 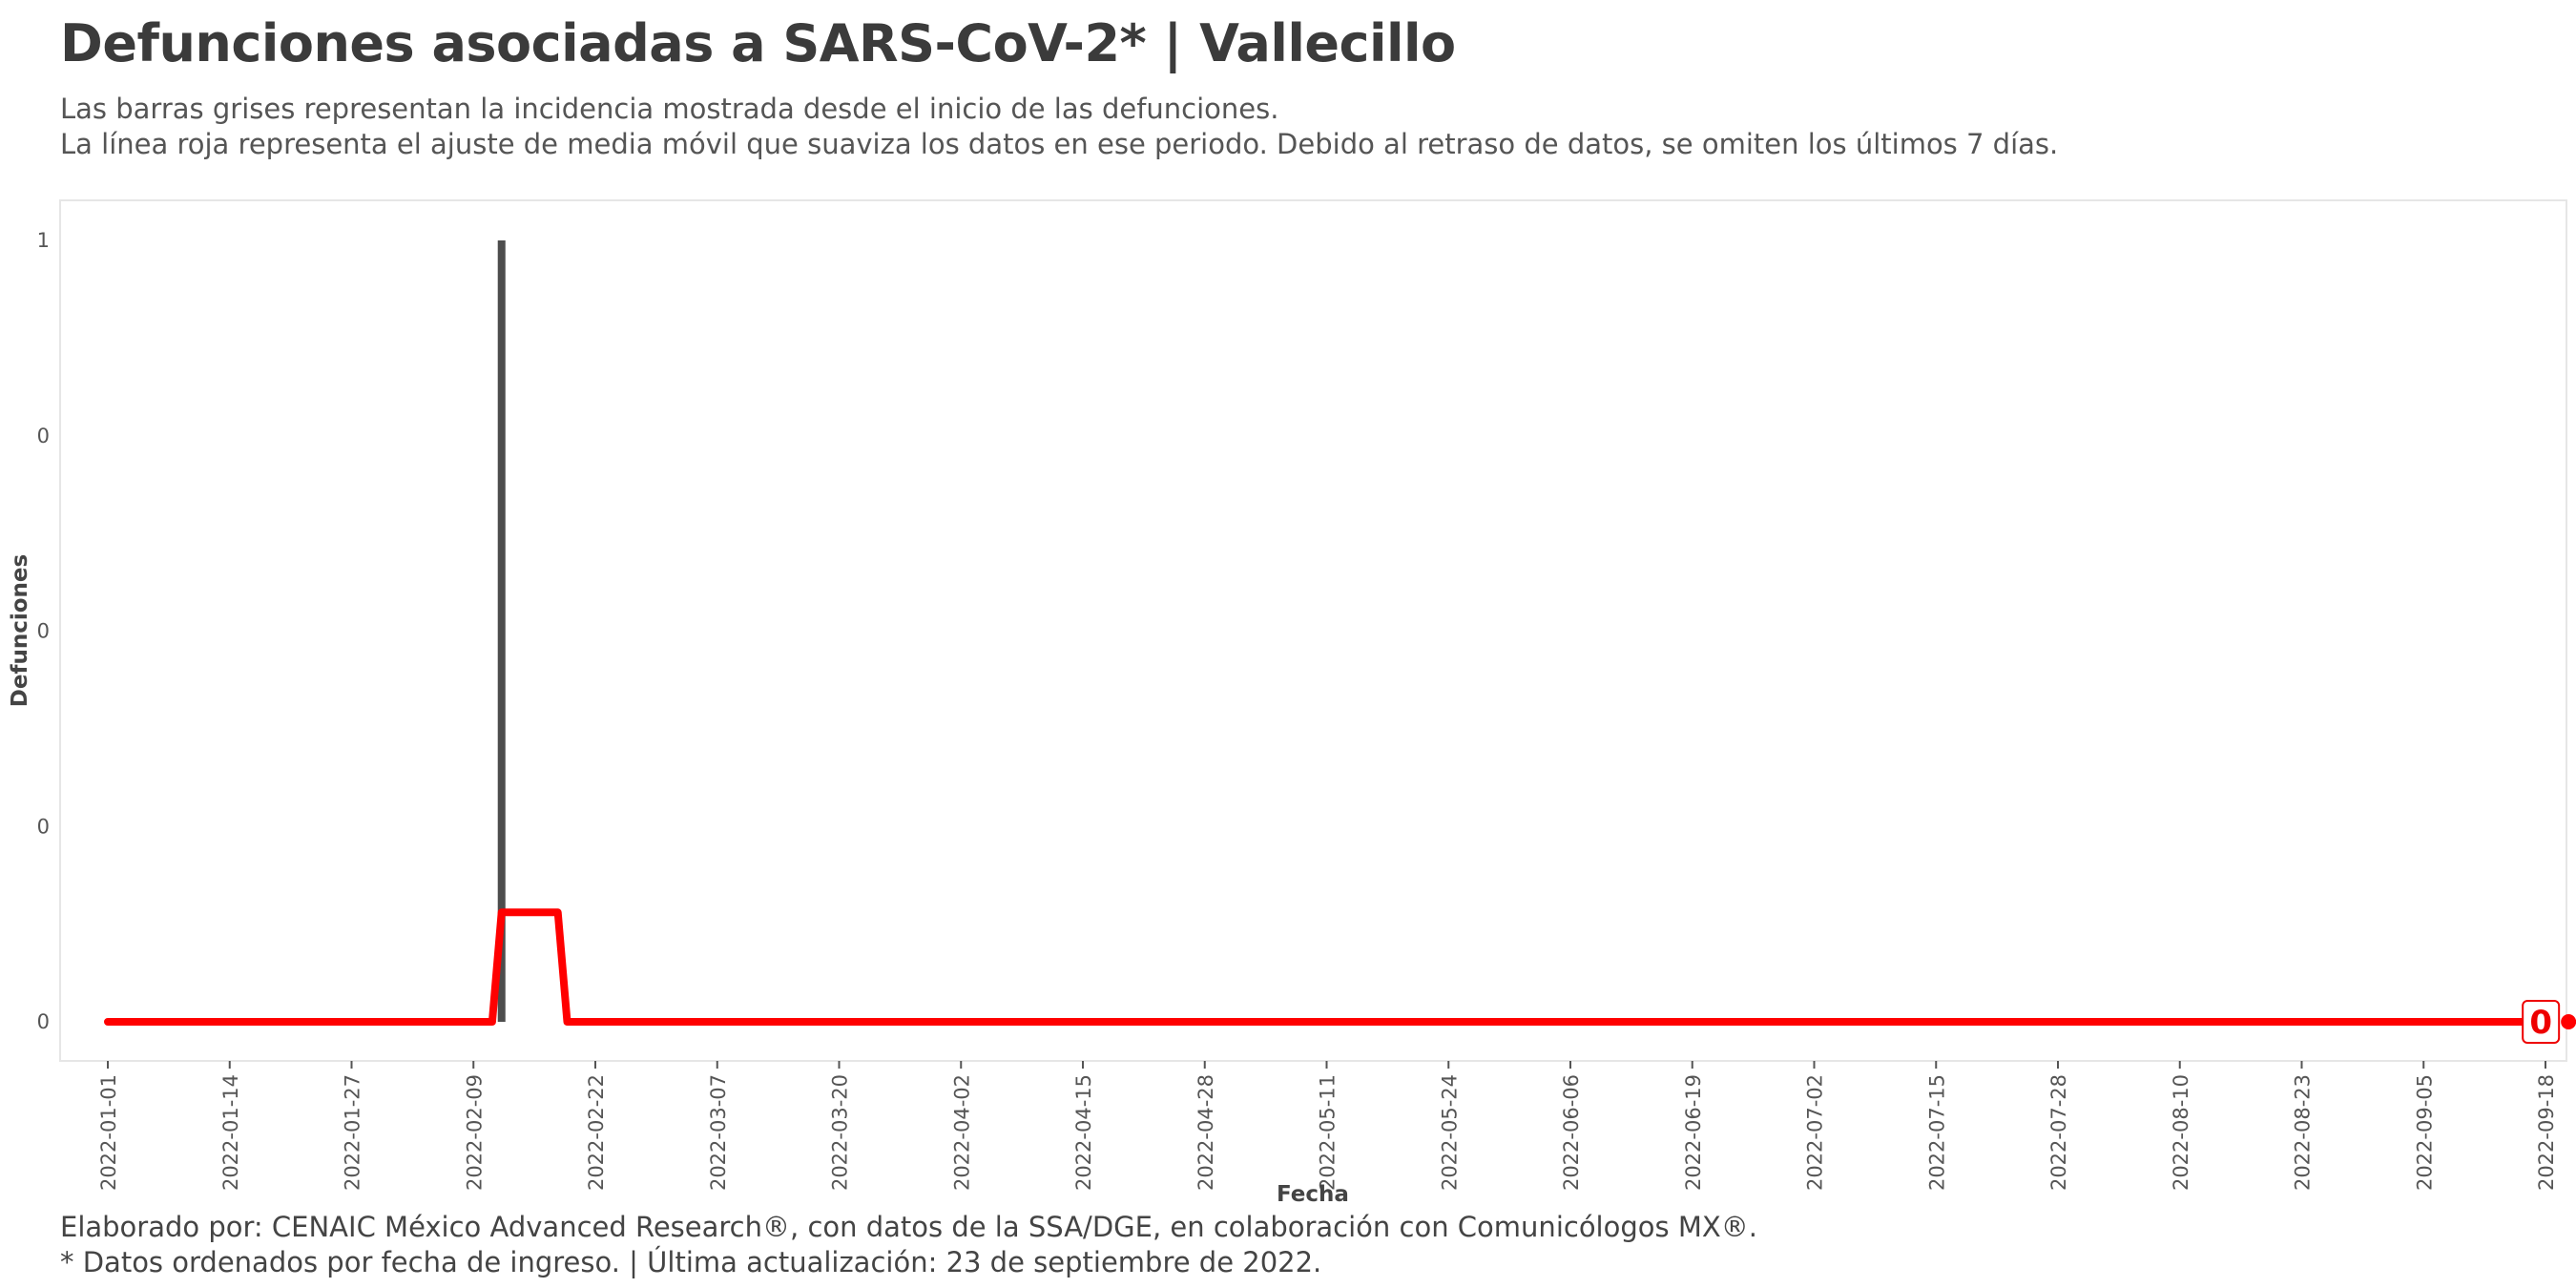 I want to click on x-axis-title: Fecha, so click(x=1313, y=1194).